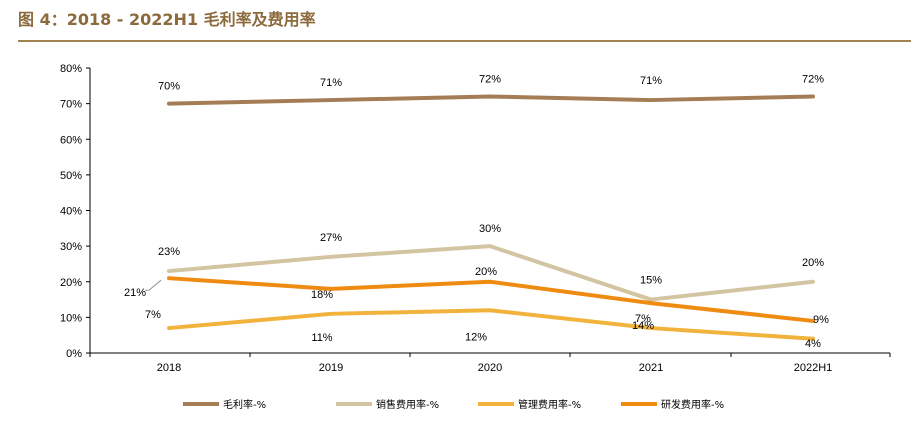 The height and width of the screenshot is (422, 911). I want to click on x-tick-label: 2022H1, so click(813, 368).